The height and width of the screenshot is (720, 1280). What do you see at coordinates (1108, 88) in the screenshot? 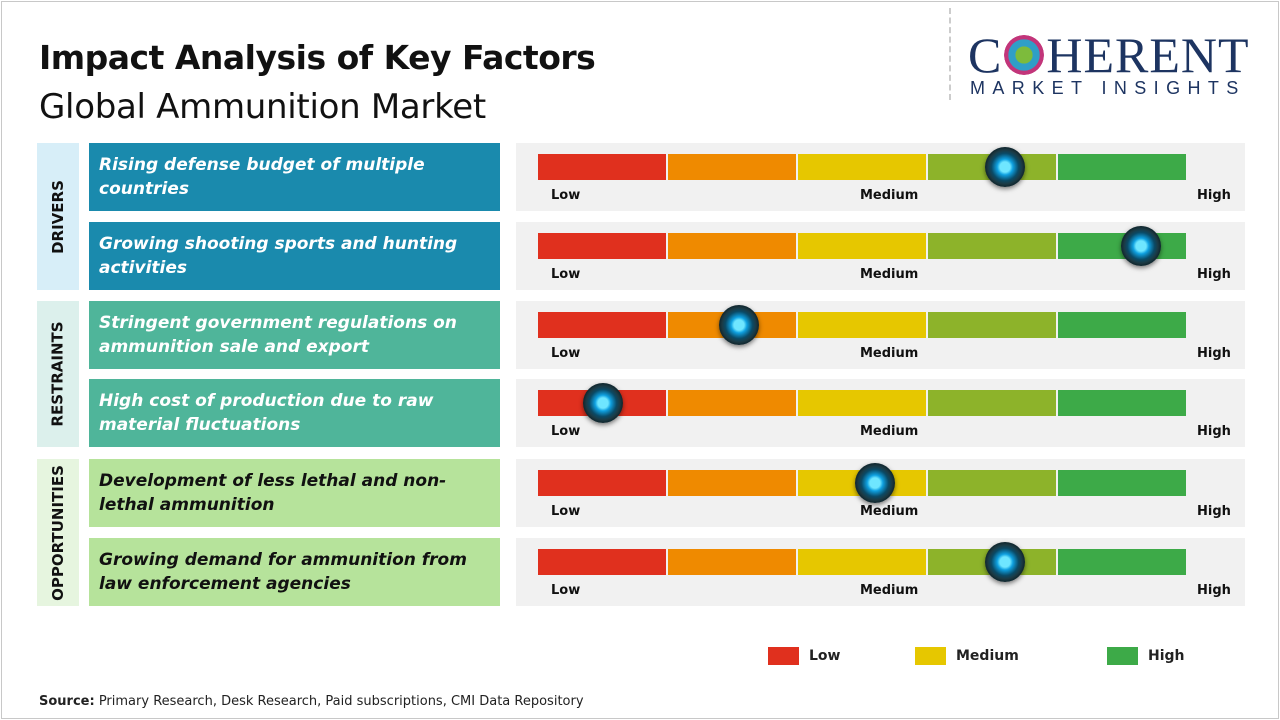
I see `logo-tagline: MARKET INSIGHTS` at bounding box center [1108, 88].